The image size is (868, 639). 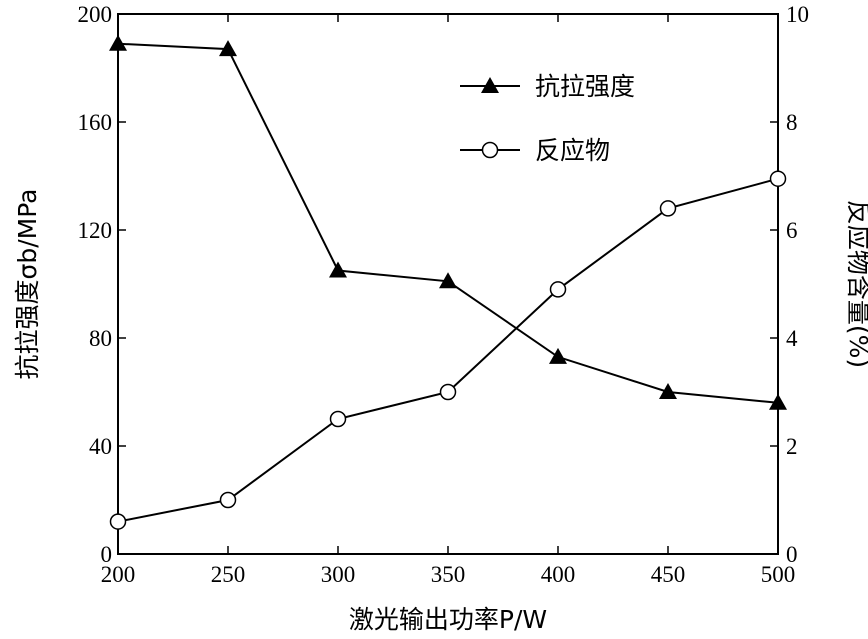 I want to click on y-left-tick-label: 120, so click(x=95, y=230).